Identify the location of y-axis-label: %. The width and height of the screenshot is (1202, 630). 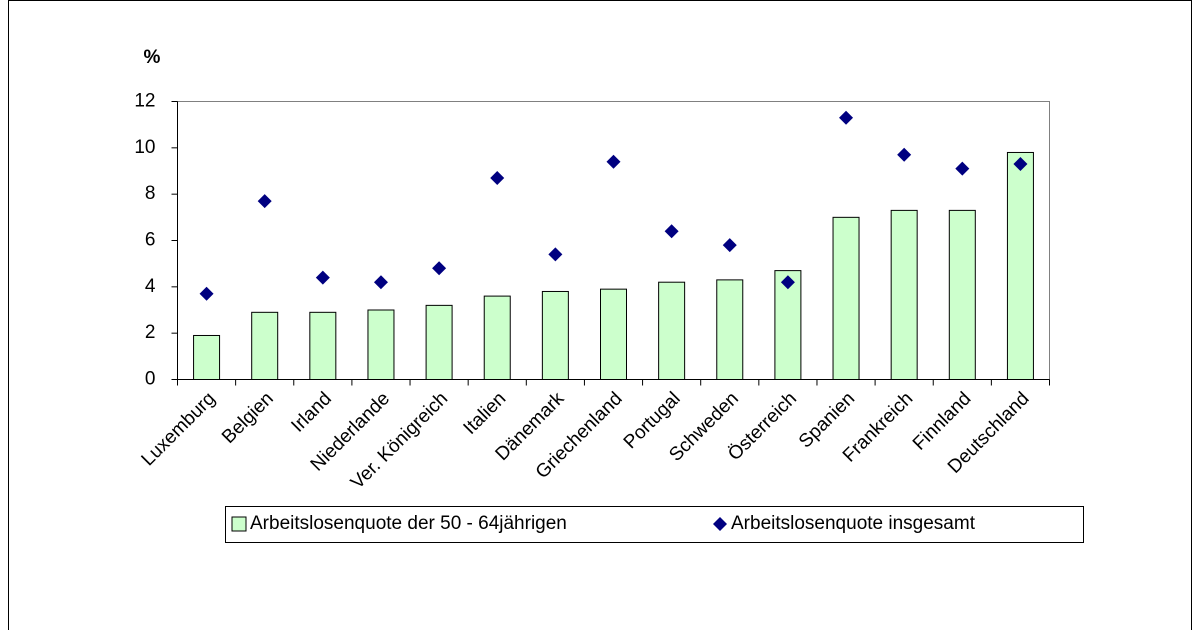
(152, 57).